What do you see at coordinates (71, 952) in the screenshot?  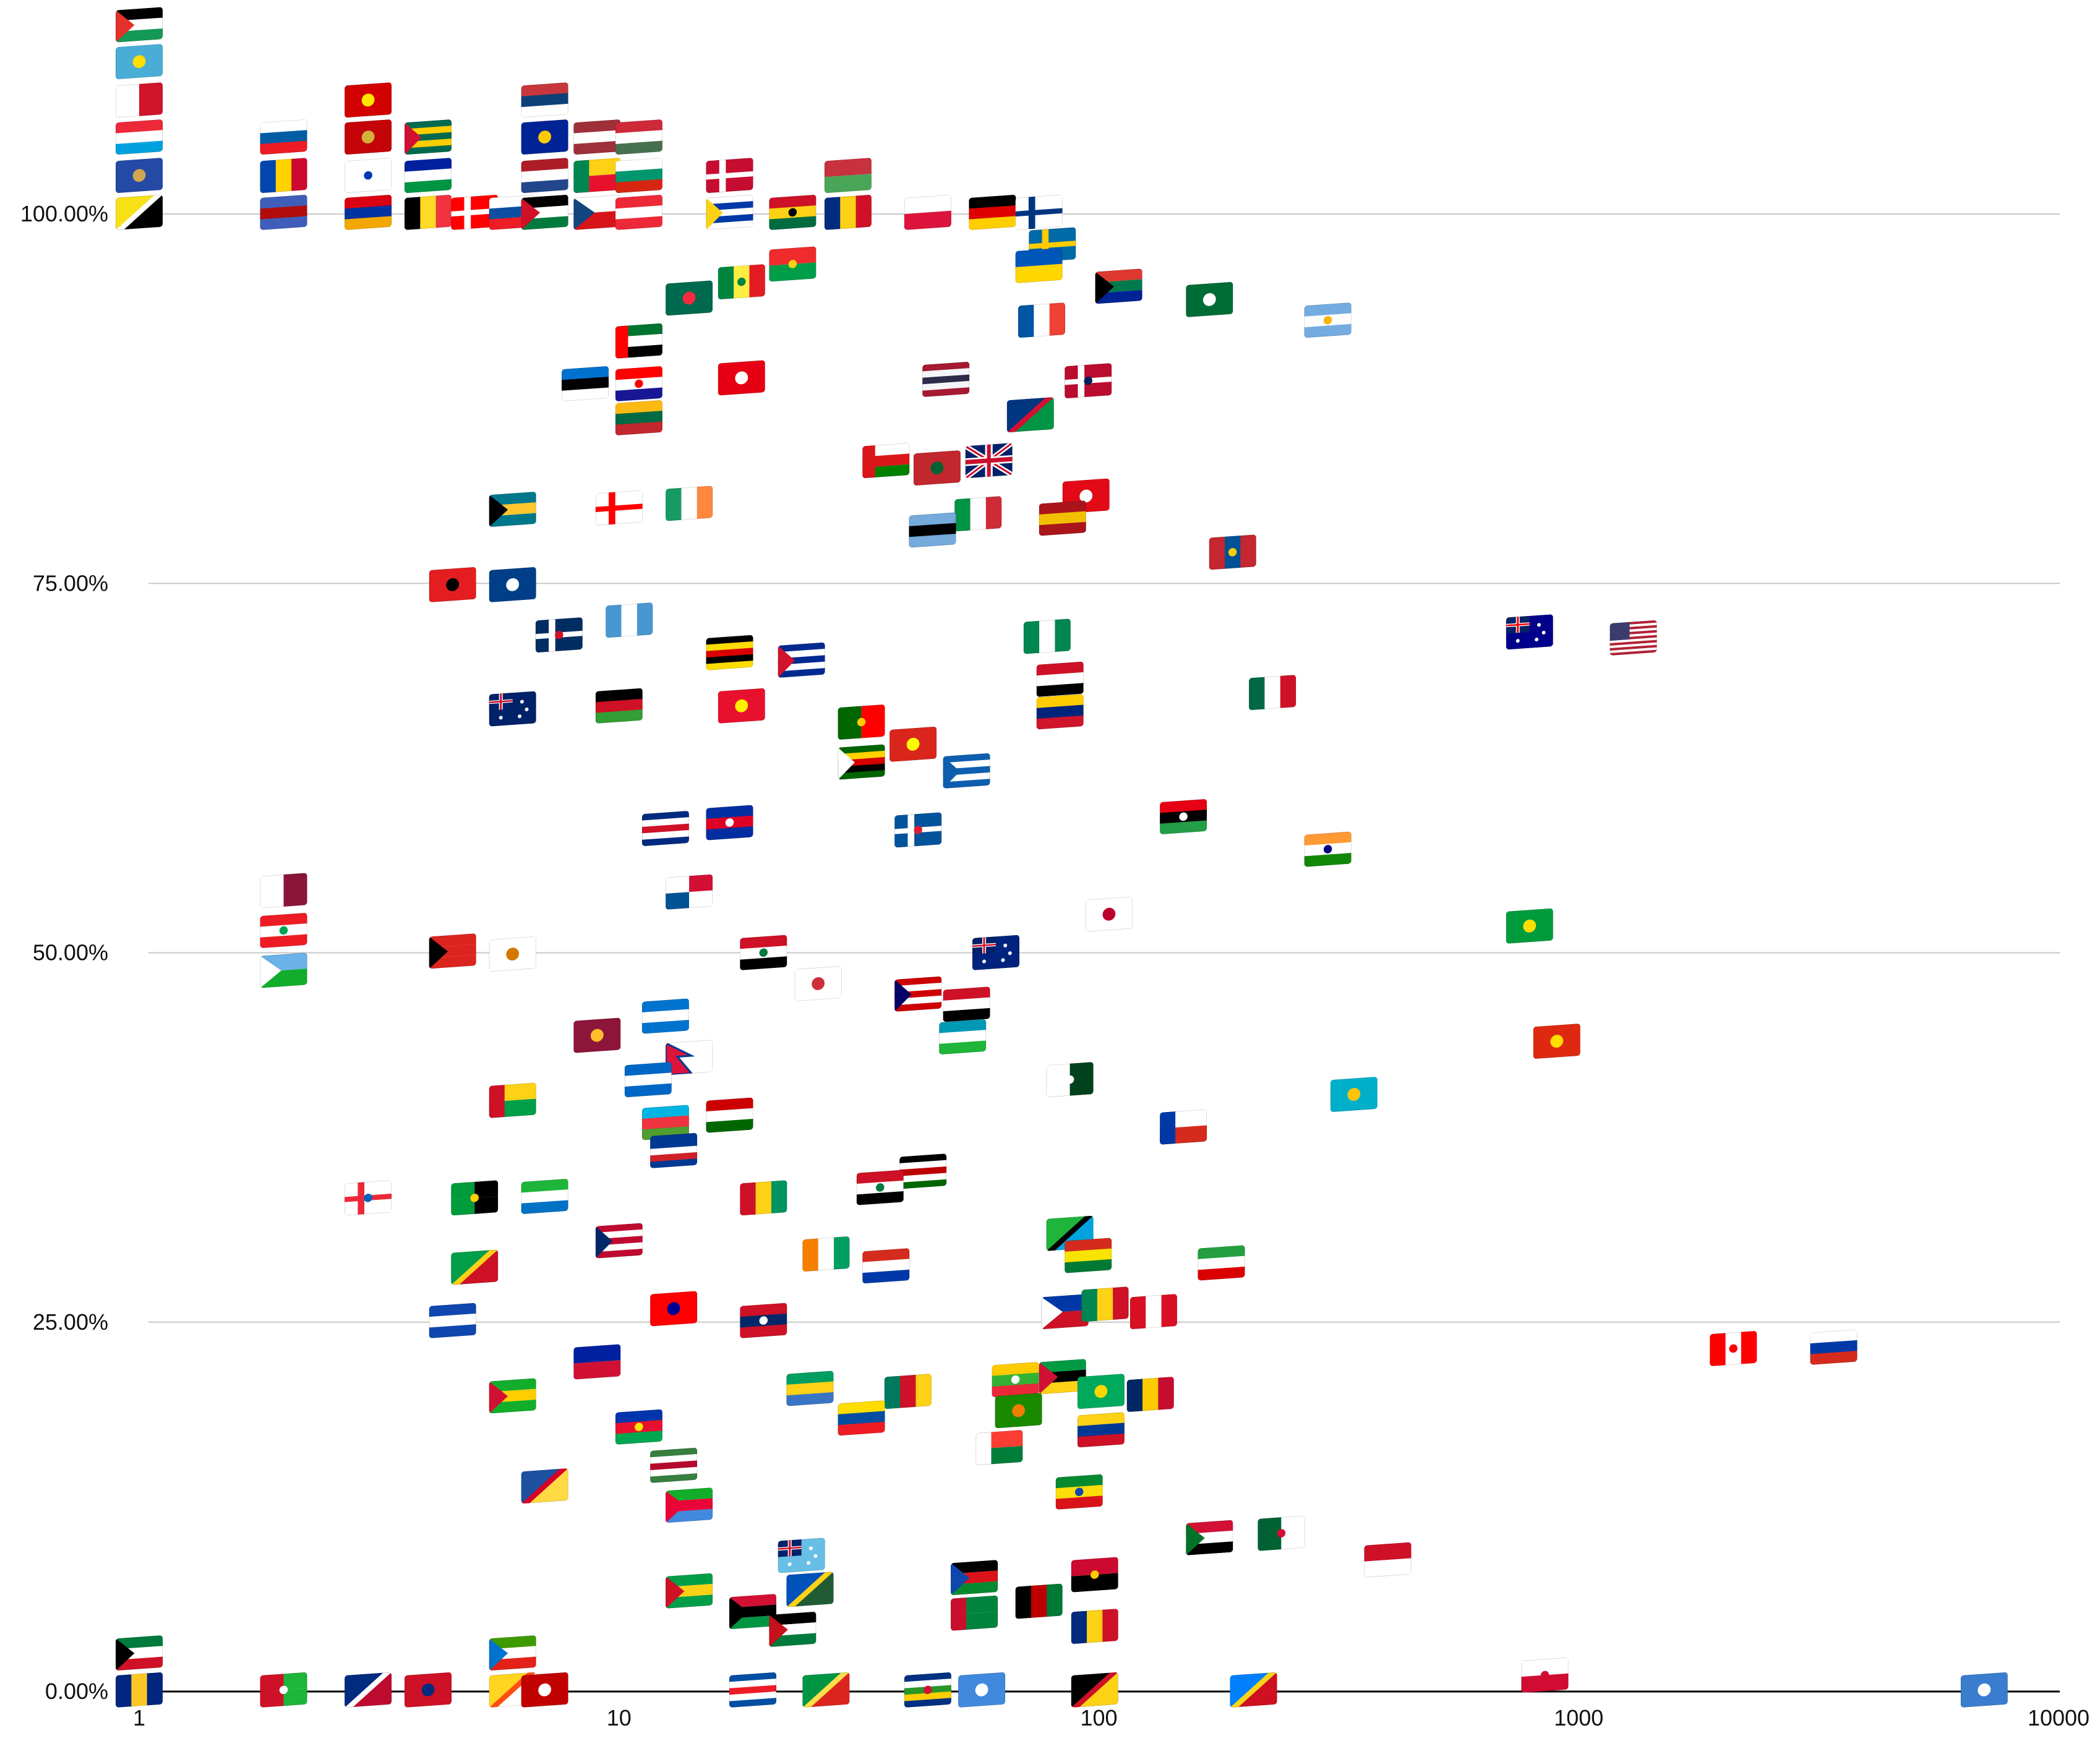 I see `y-tick-label: 50.00%` at bounding box center [71, 952].